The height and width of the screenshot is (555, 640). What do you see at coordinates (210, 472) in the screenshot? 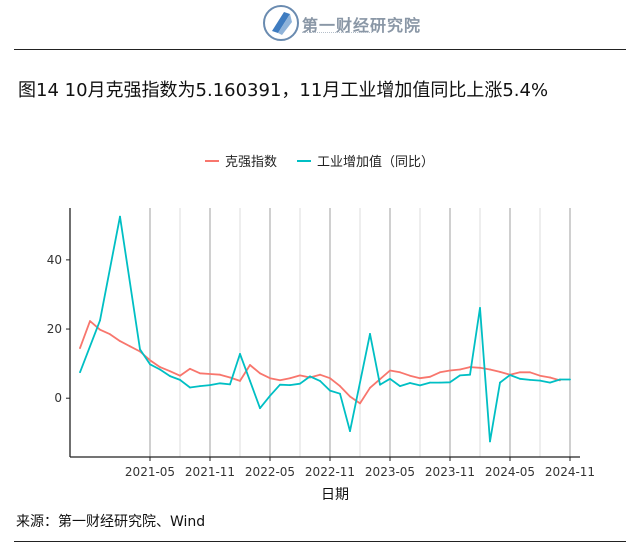
I see `x-tick-label: 2021-11` at bounding box center [210, 472].